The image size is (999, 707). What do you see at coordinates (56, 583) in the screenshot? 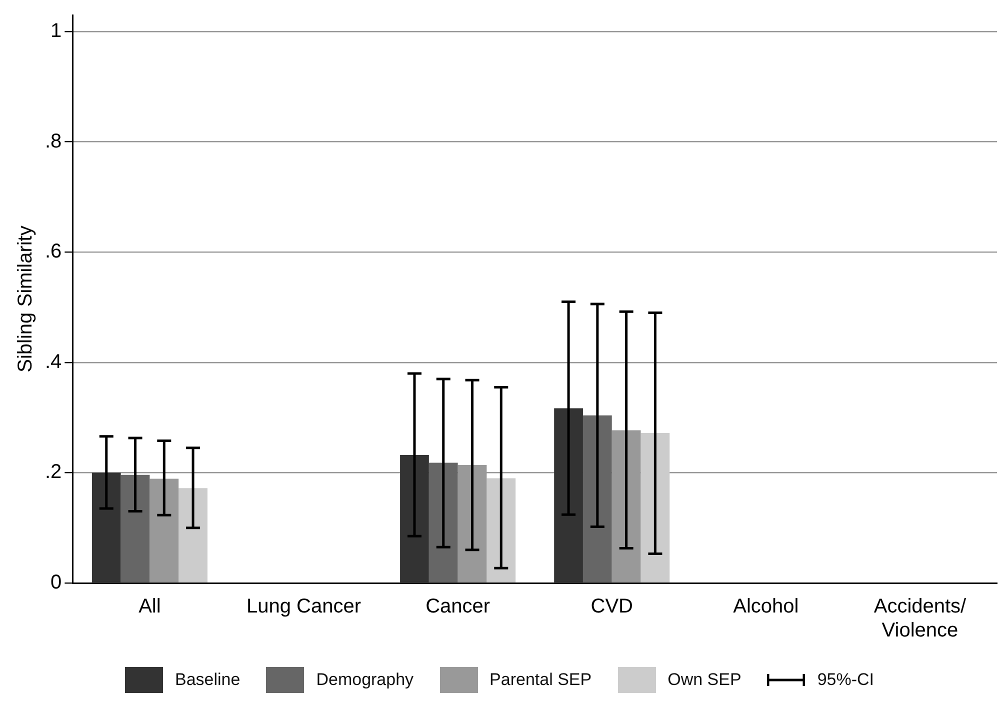
I see `y-tick-label: 0` at bounding box center [56, 583].